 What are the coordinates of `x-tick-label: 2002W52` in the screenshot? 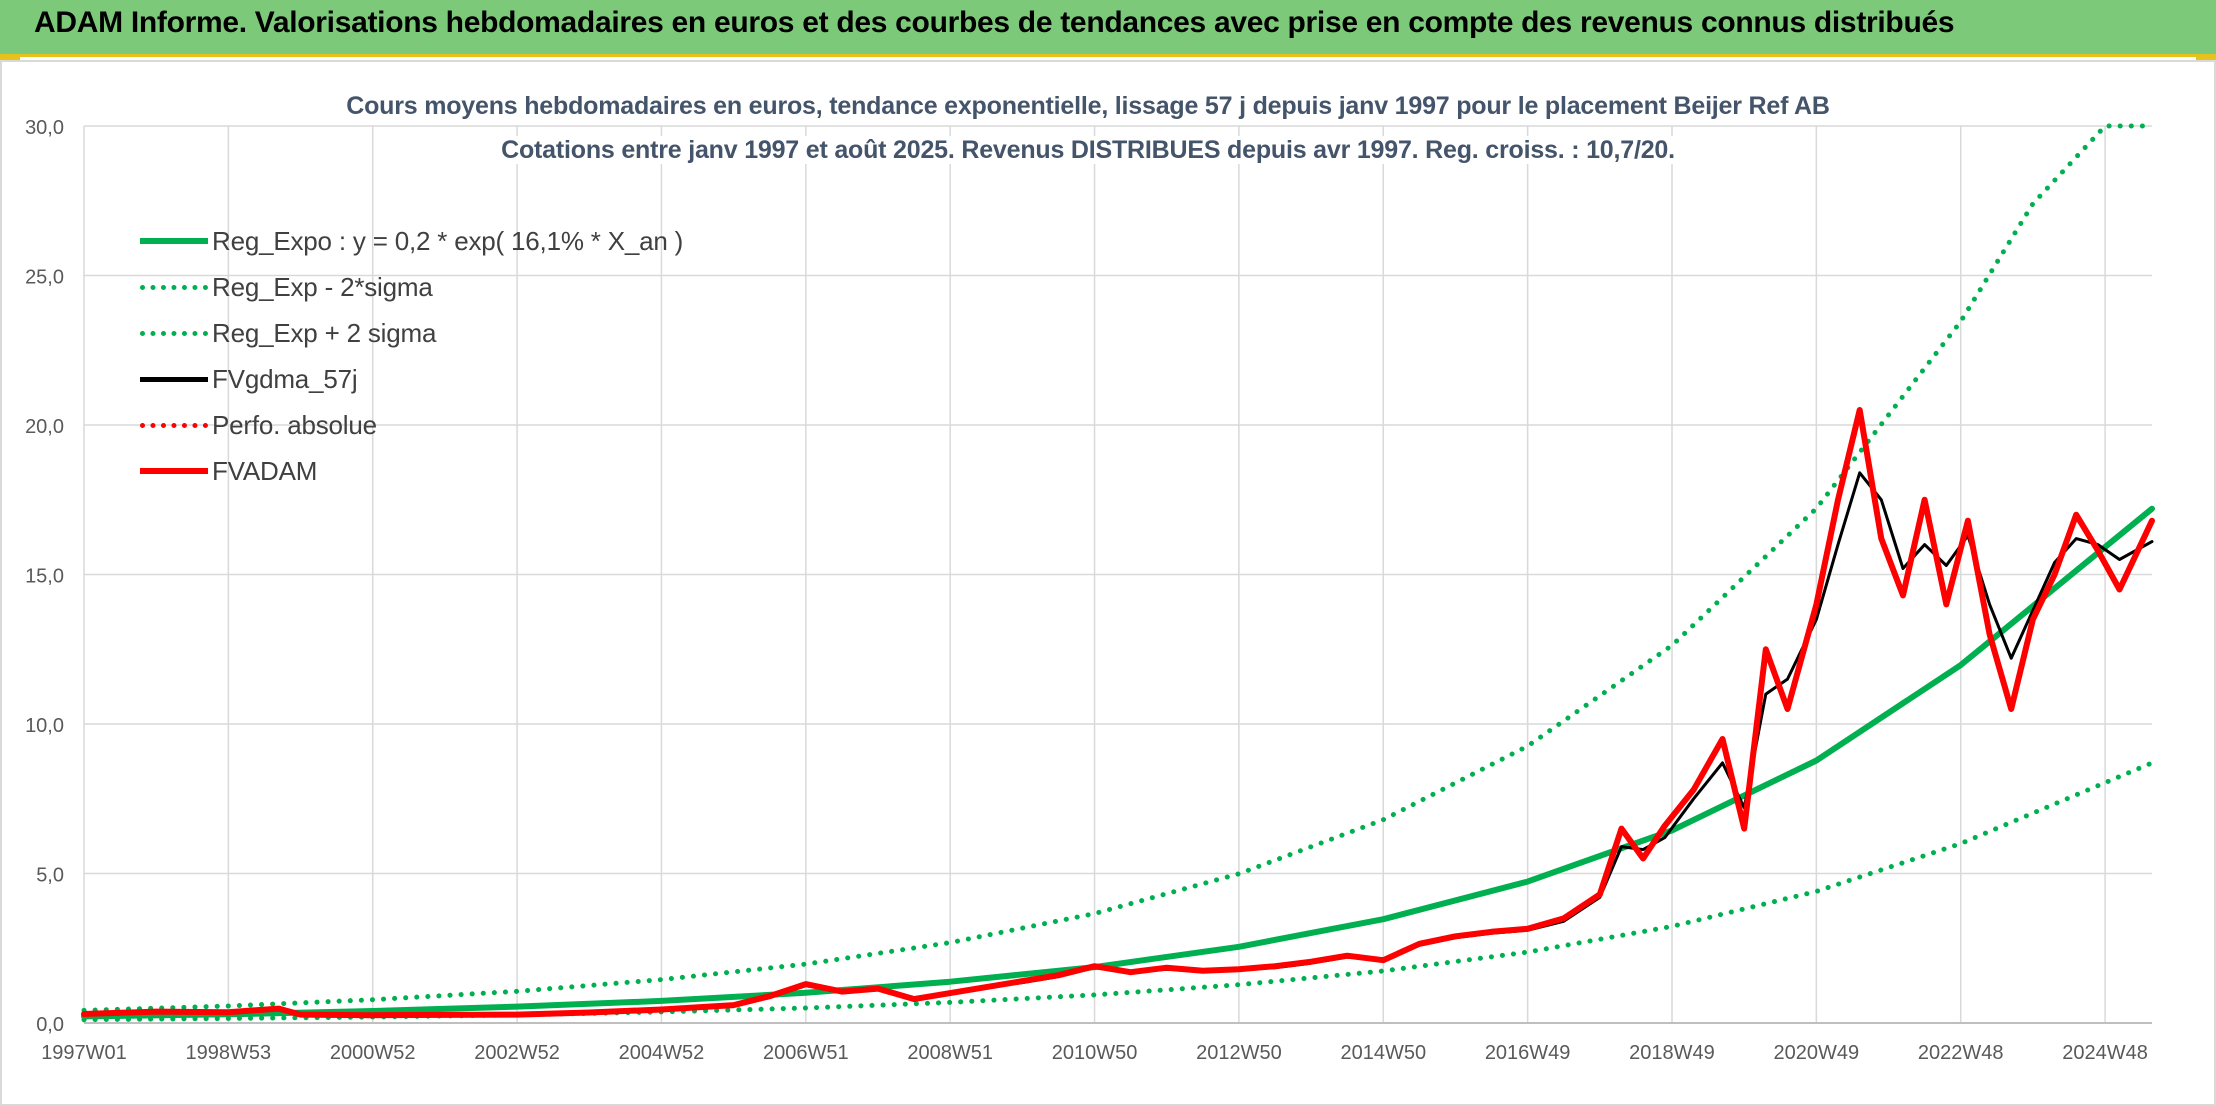 It's located at (517, 1053).